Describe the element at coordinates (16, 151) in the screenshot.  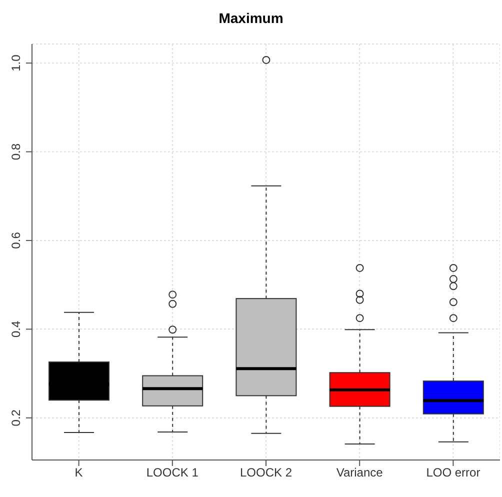
I see `y-tick-label: 0.8` at that location.